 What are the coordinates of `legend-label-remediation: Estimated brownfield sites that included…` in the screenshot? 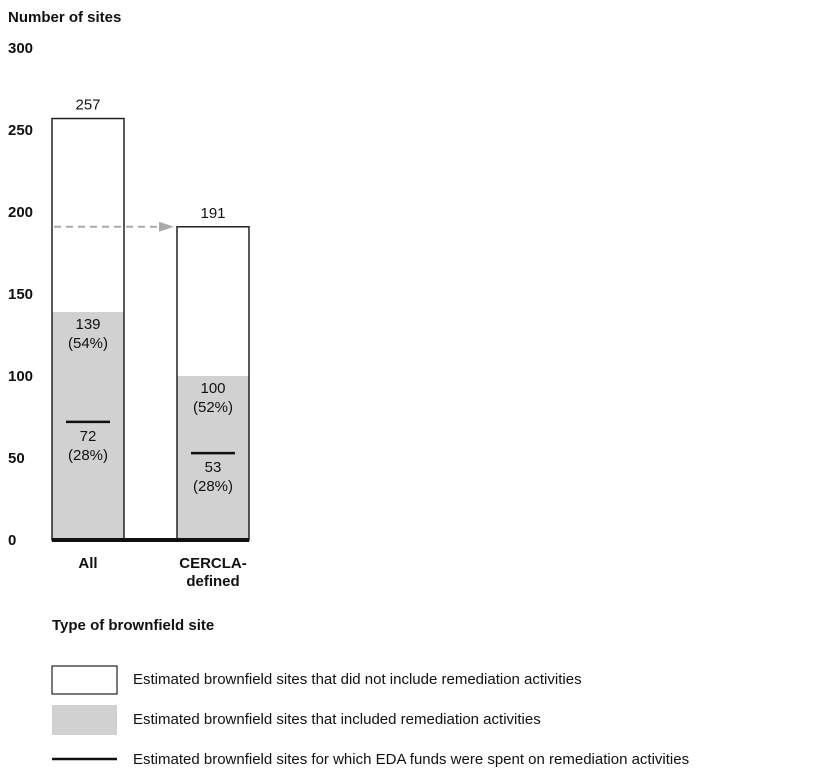 It's located at (337, 719).